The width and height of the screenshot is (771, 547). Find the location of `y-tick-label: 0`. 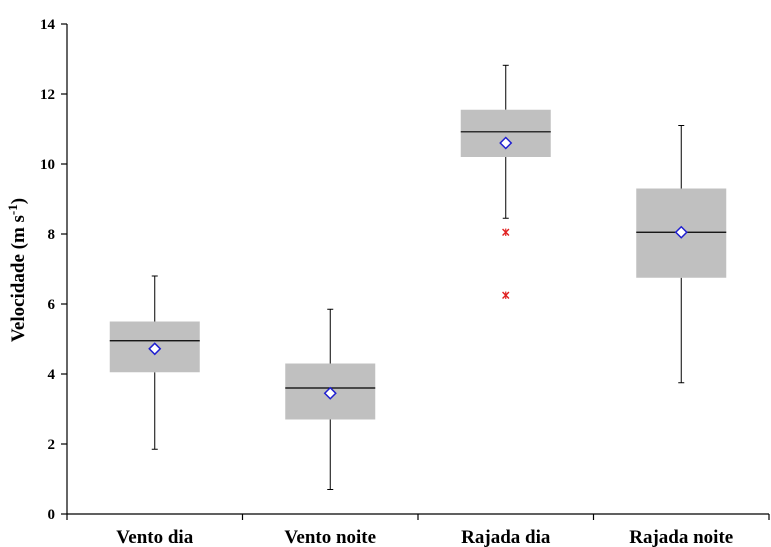

y-tick-label: 0 is located at coordinates (52, 515).